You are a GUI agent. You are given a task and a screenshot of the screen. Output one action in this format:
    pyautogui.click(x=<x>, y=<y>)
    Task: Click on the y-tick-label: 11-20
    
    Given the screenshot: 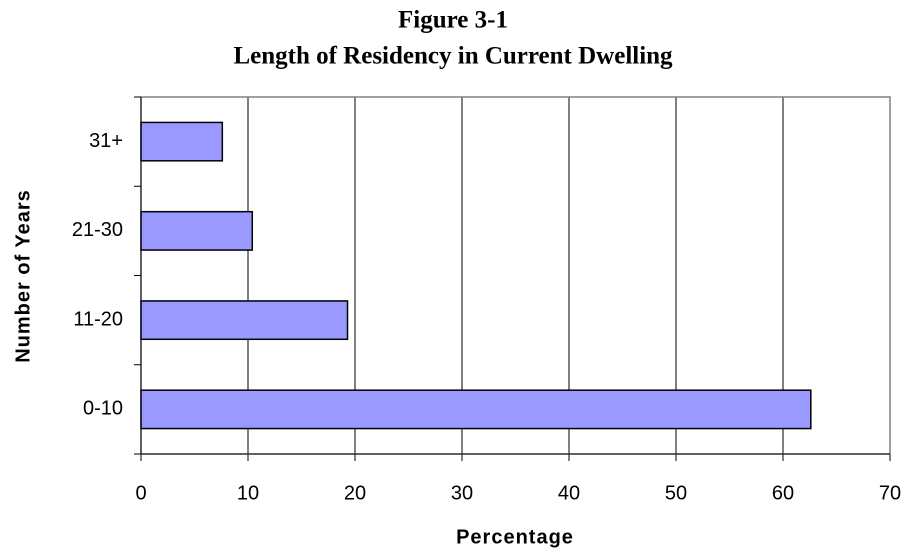 What is the action you would take?
    pyautogui.click(x=98, y=319)
    